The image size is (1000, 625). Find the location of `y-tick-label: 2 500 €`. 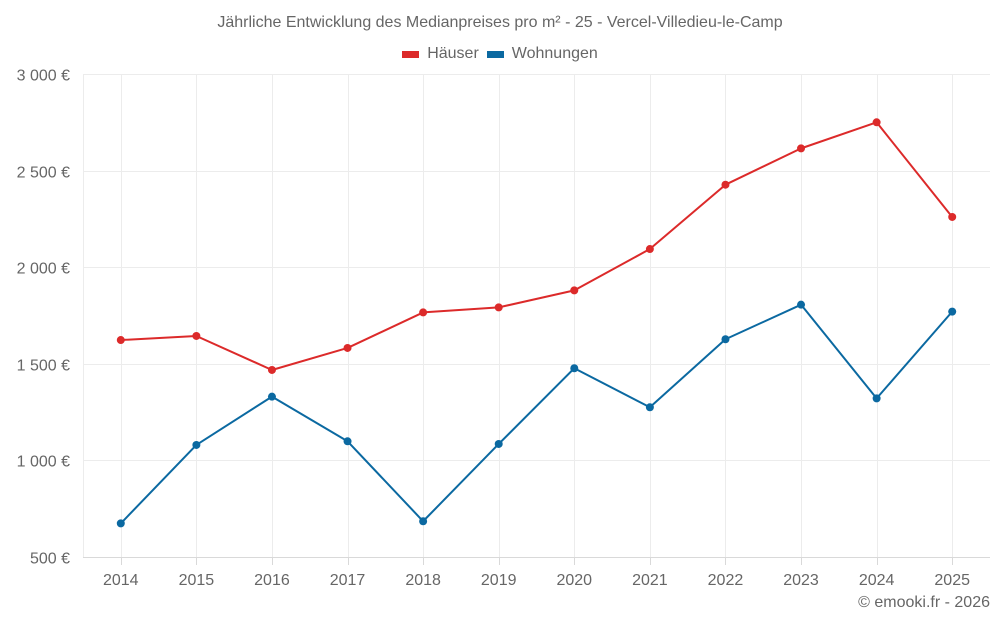

y-tick-label: 2 500 € is located at coordinates (43, 173).